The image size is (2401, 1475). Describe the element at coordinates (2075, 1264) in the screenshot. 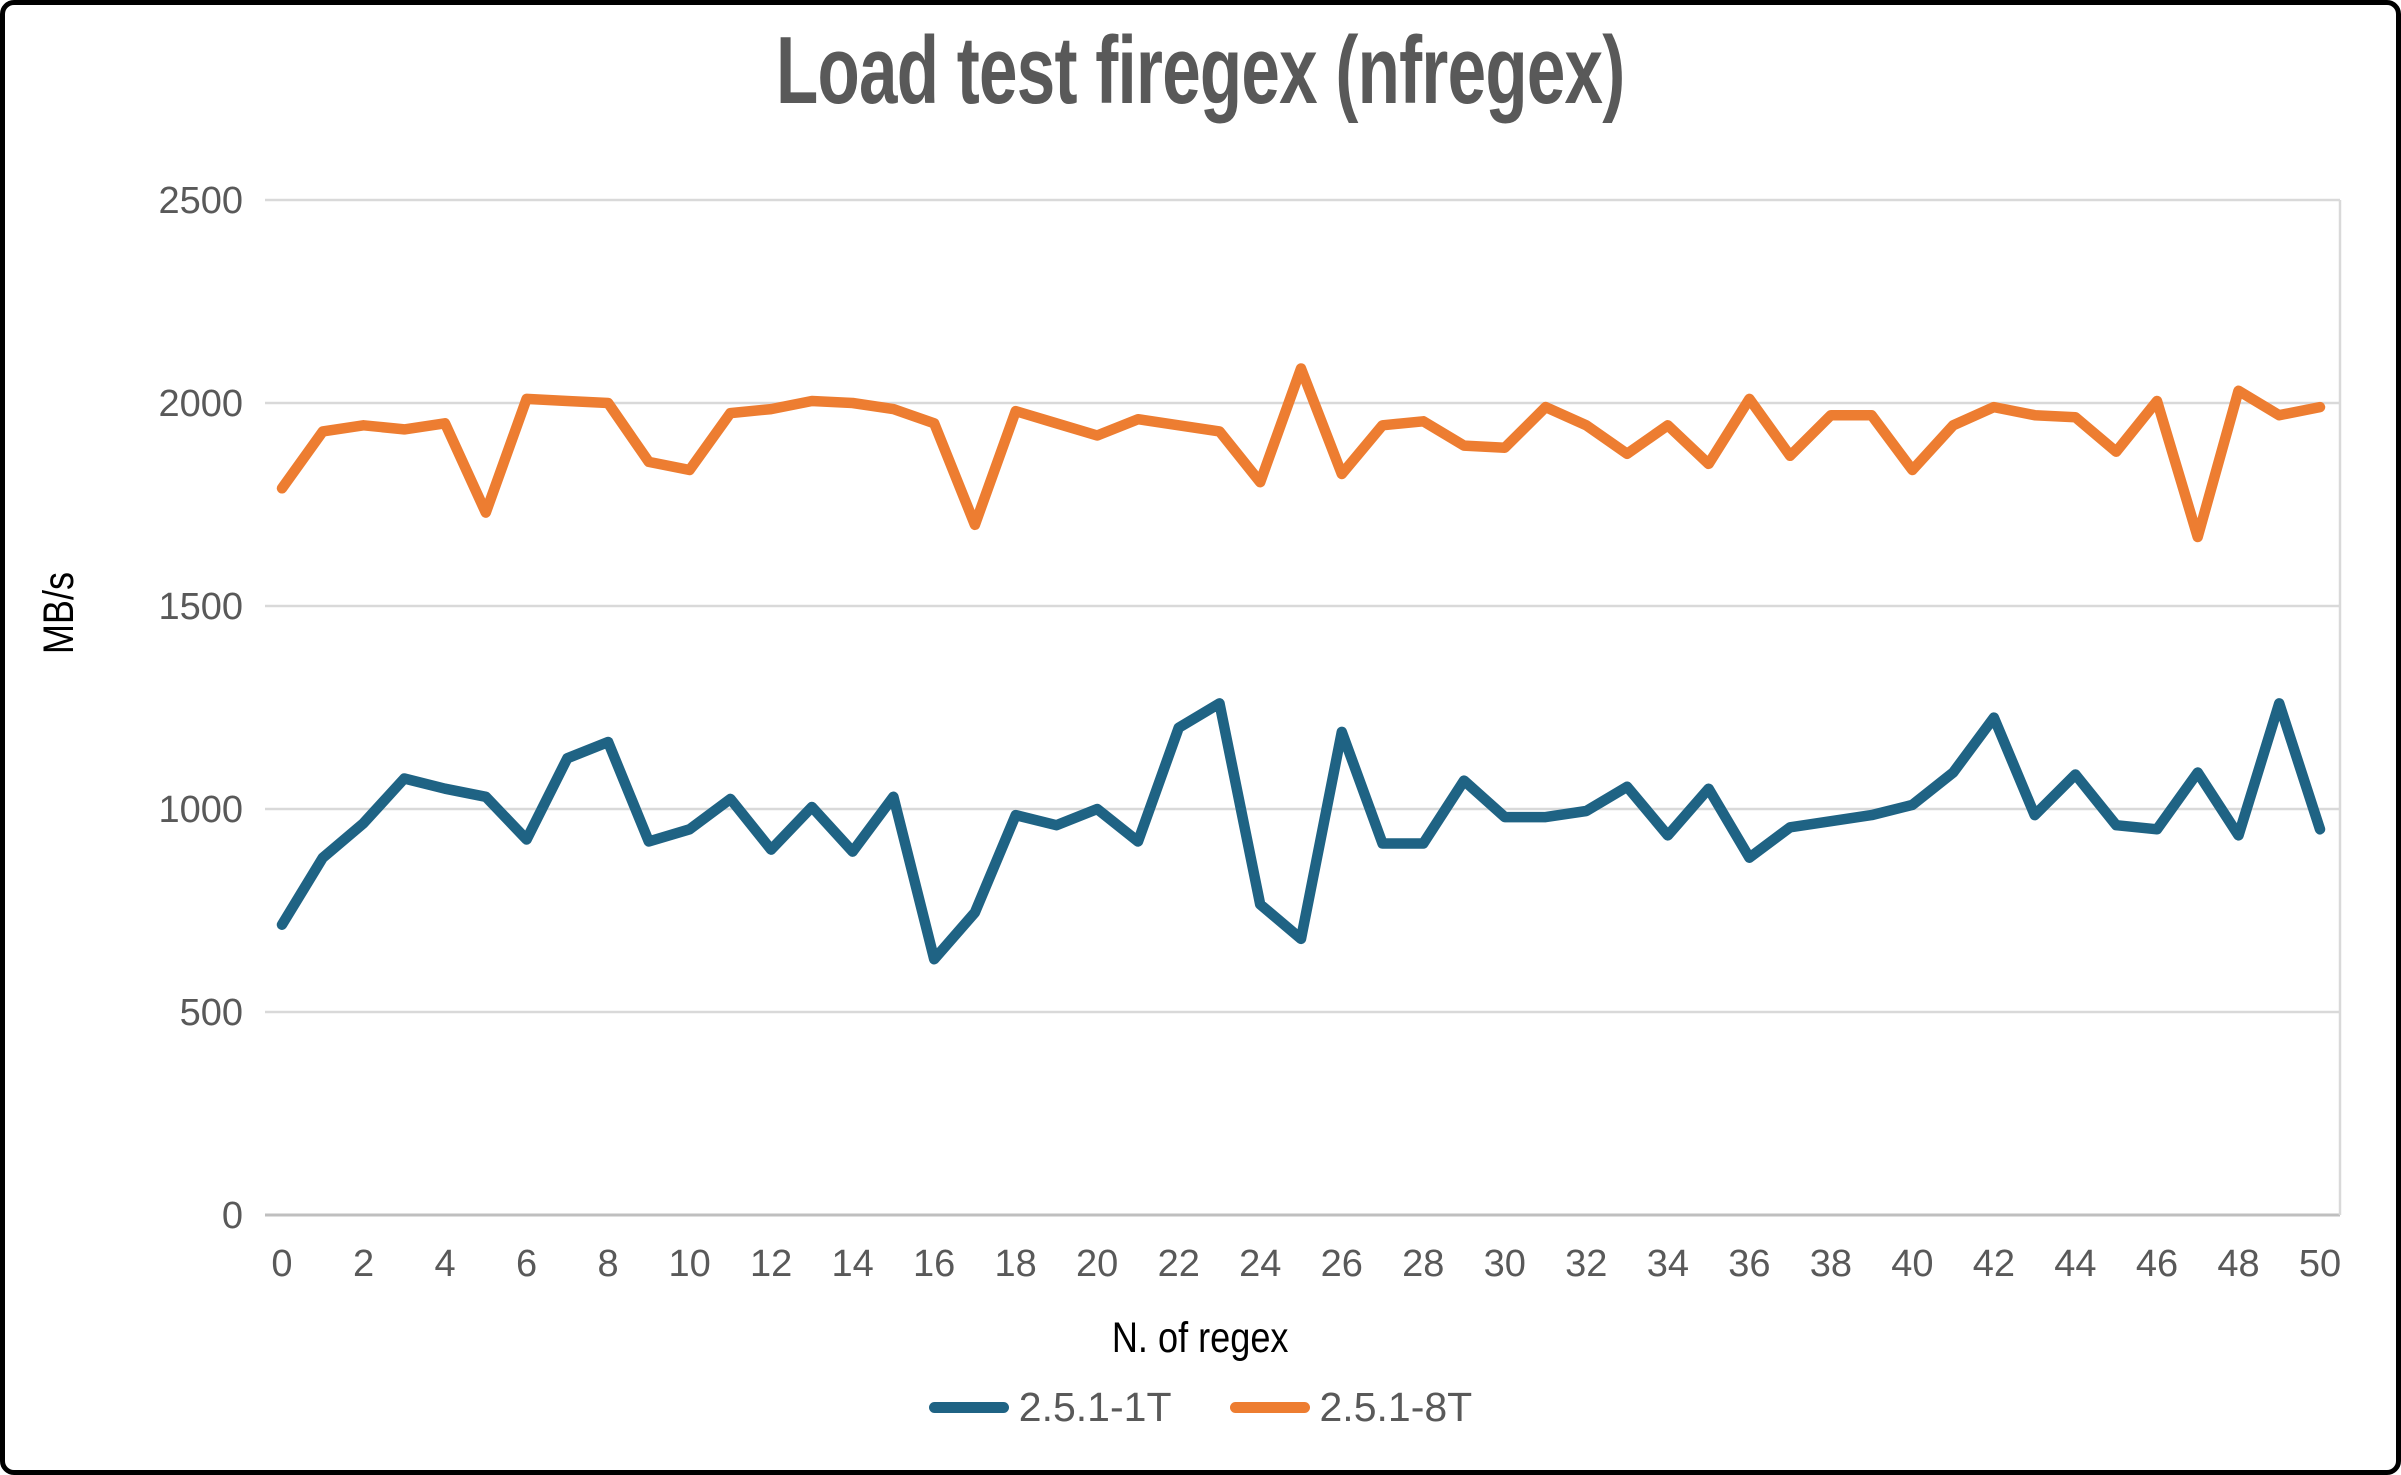

I see `x-tick-label: 44` at that location.